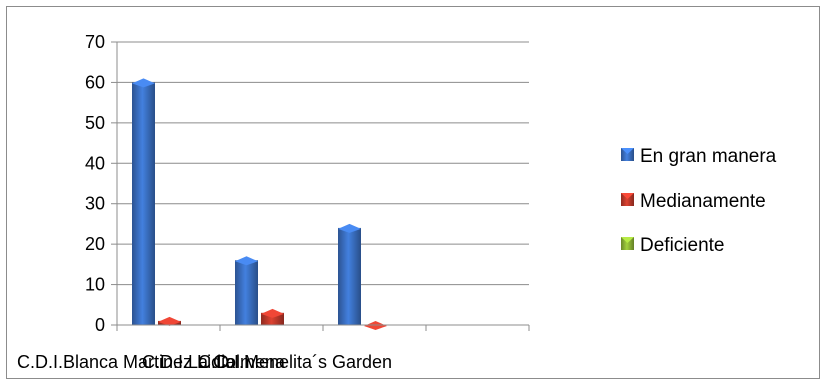 The width and height of the screenshot is (828, 387). What do you see at coordinates (101, 183) in the screenshot?
I see `y-axis: 0 10 20 30 40 50 60 70` at bounding box center [101, 183].